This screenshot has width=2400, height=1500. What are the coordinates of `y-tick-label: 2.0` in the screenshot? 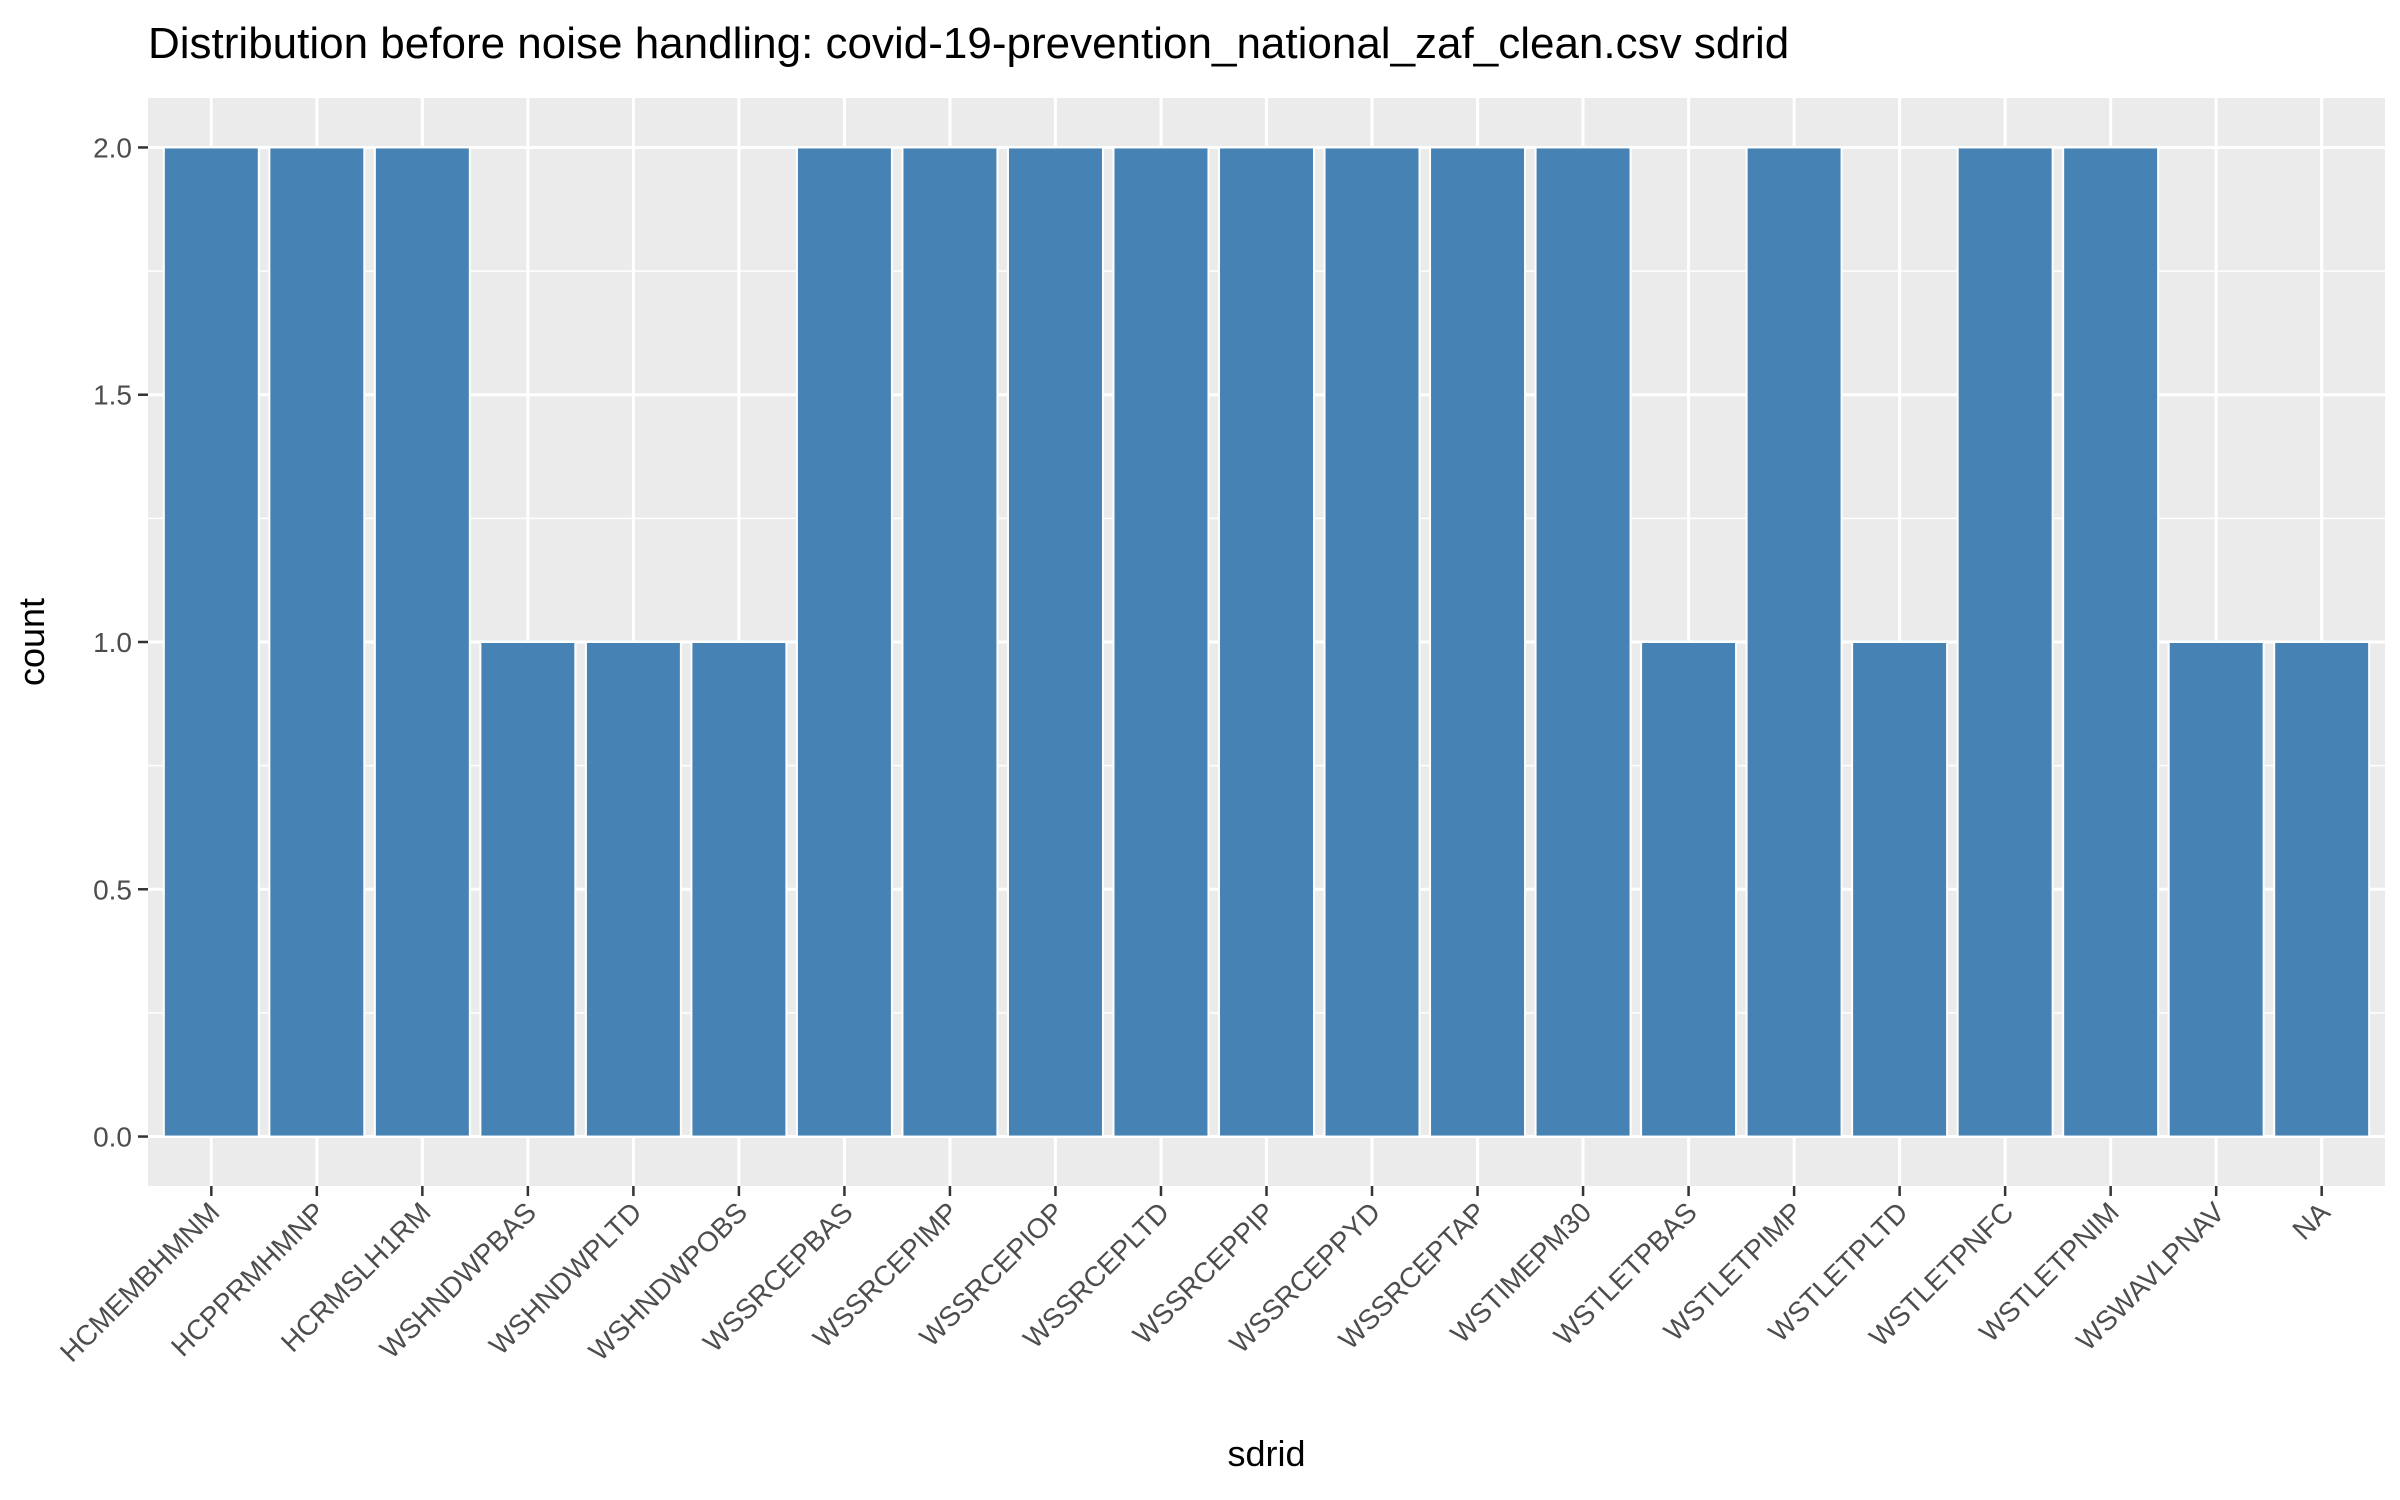 It's located at (112, 147).